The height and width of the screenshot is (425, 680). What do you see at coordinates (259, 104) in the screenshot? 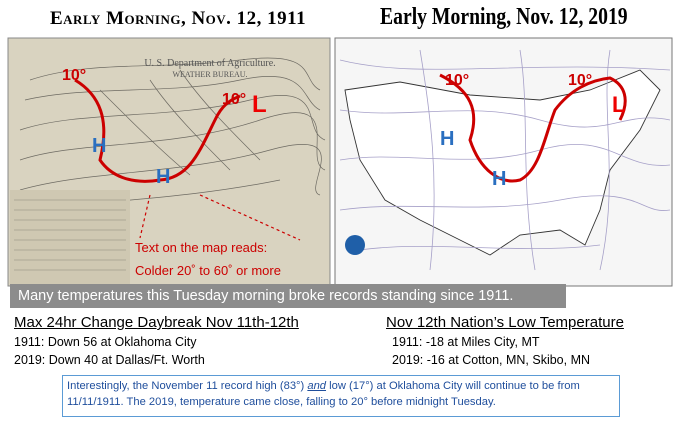
I see `left-label-low: L` at bounding box center [259, 104].